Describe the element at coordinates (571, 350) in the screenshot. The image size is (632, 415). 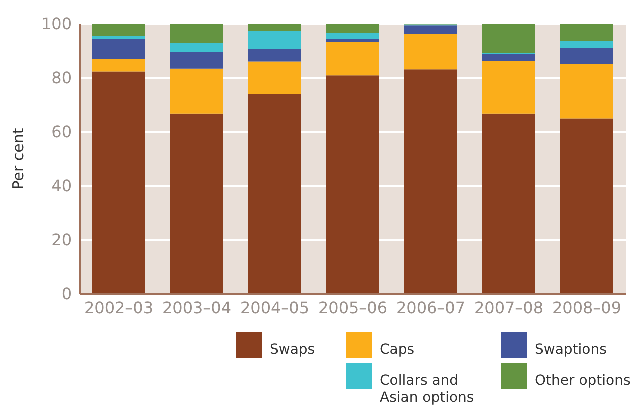
I see `legend-label: Swaptions` at that location.